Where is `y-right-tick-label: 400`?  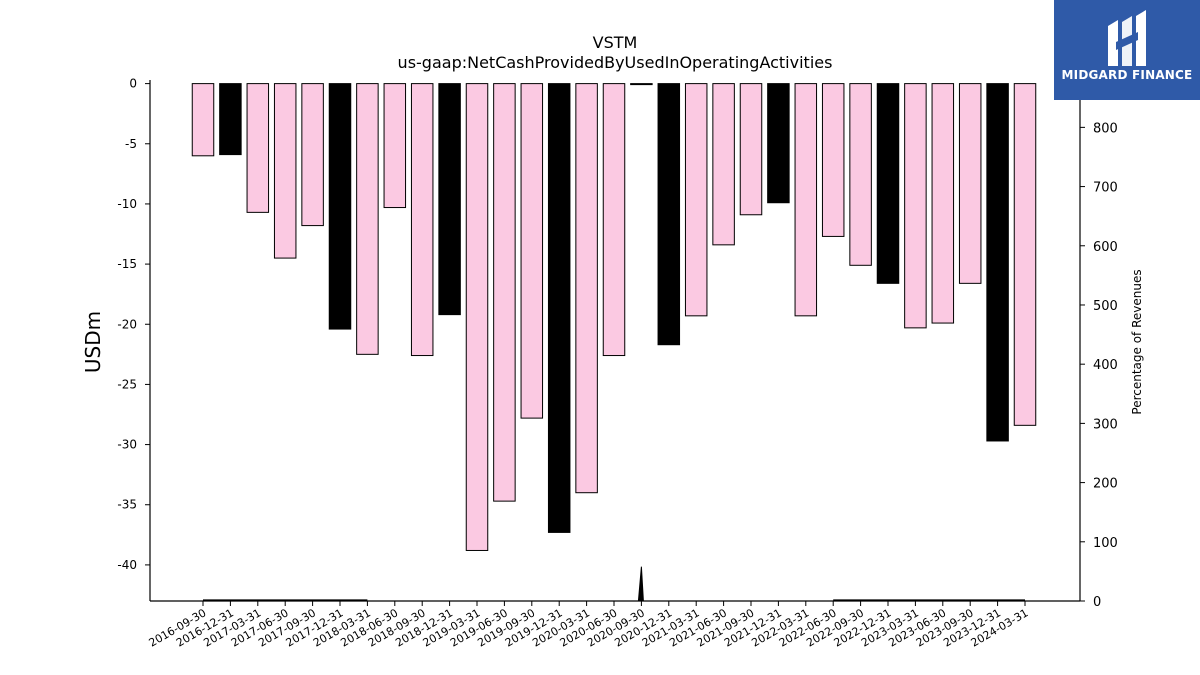
y-right-tick-label: 400 is located at coordinates (1105, 365).